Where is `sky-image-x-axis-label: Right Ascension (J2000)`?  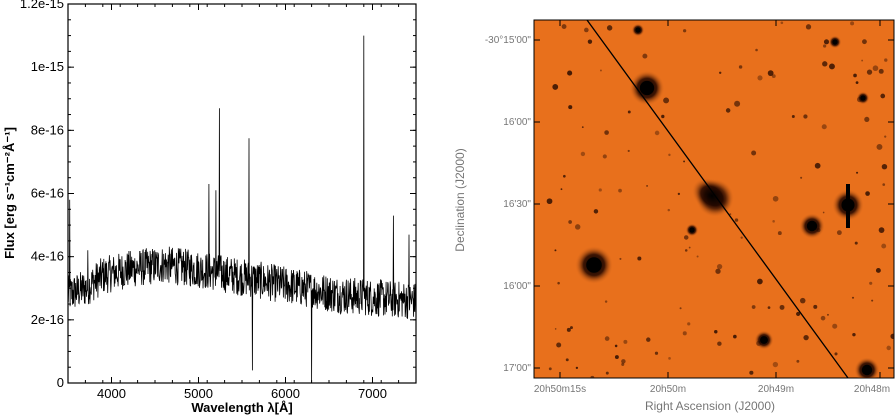 sky-image-x-axis-label: Right Ascension (J2000) is located at coordinates (710, 406).